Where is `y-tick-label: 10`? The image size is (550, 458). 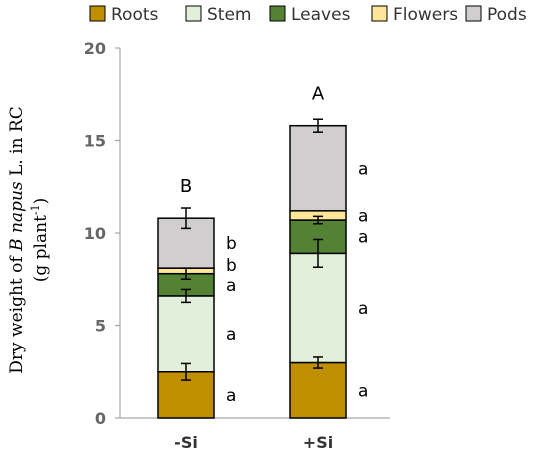
y-tick-label: 10 is located at coordinates (95, 233).